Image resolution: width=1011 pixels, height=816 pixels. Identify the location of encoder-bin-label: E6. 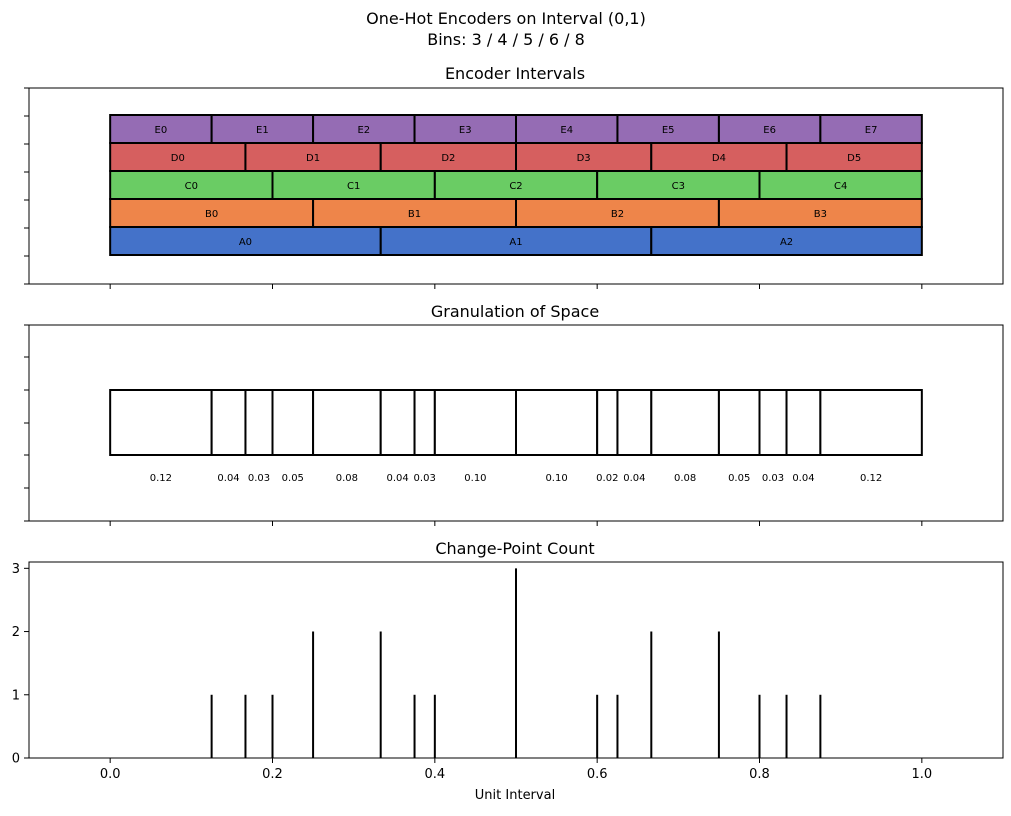
(769, 130).